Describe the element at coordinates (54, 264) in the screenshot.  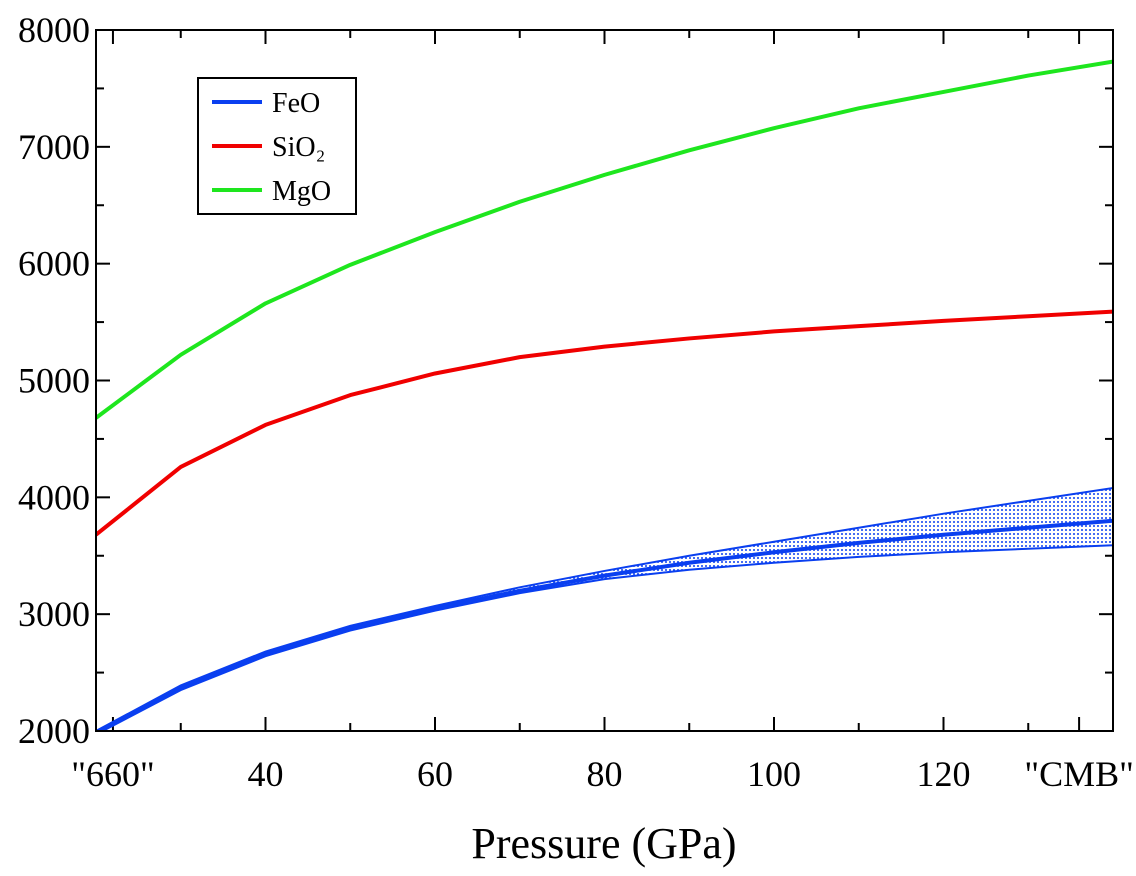
I see `y-tick-label: 6000` at that location.